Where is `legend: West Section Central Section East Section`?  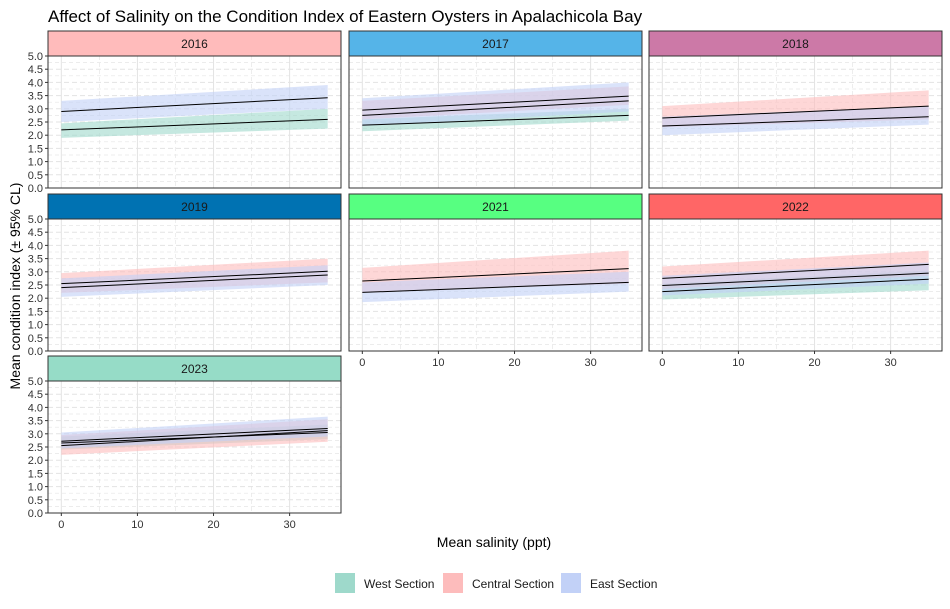 legend: West Section Central Section East Section is located at coordinates (496, 583).